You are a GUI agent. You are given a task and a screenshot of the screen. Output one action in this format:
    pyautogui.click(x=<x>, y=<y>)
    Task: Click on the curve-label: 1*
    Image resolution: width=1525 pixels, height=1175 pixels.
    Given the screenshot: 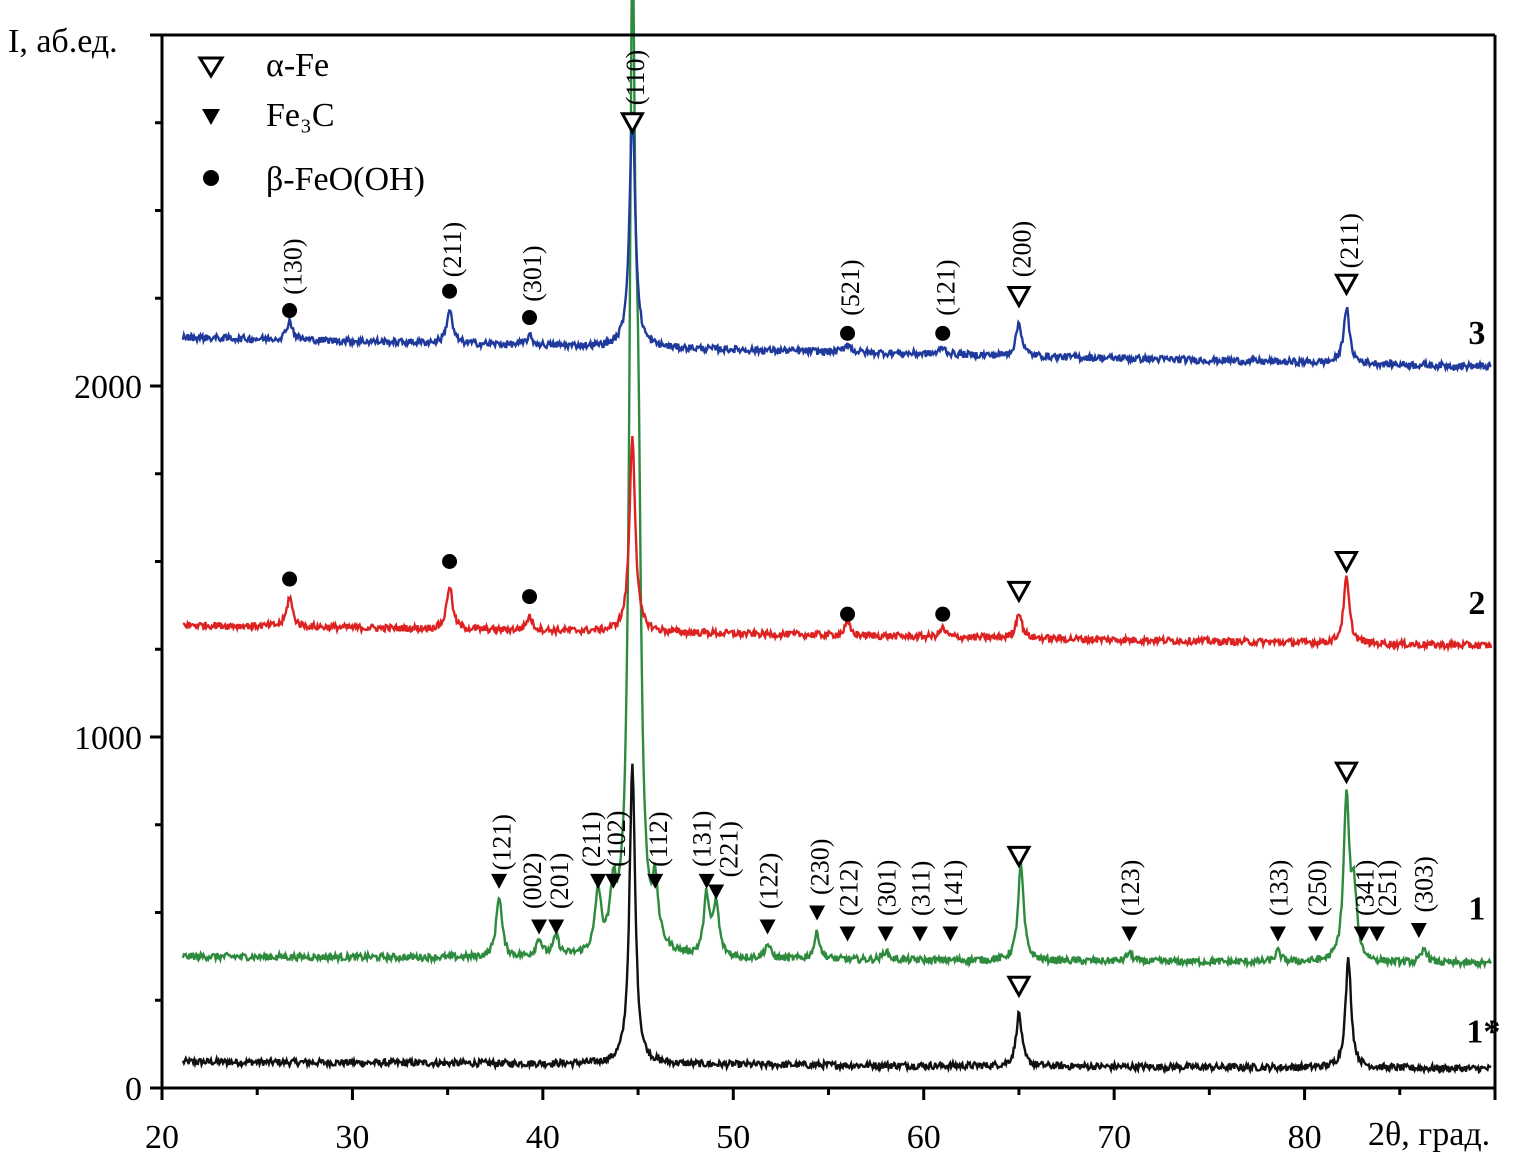 What is the action you would take?
    pyautogui.click(x=1483, y=1031)
    